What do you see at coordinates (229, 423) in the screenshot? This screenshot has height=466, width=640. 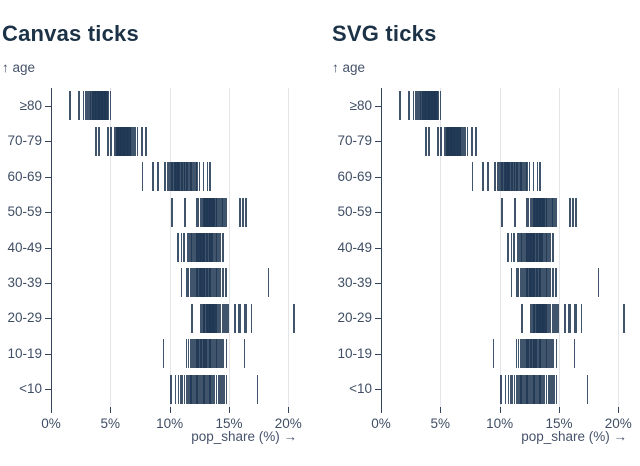 I see `x-tick-label: 15%` at bounding box center [229, 423].